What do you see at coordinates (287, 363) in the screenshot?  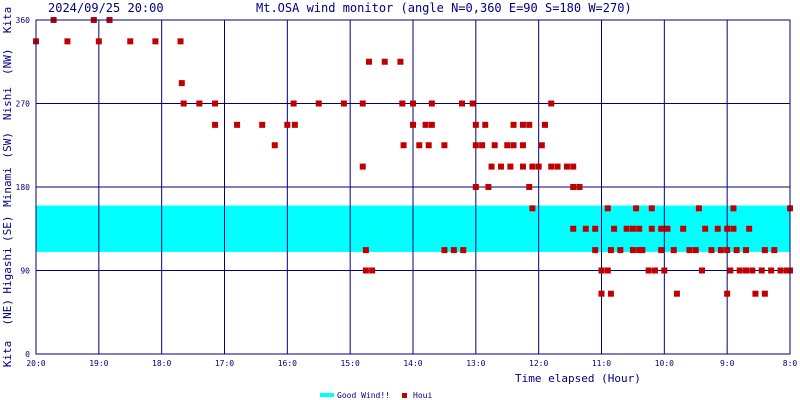 I see `x-tick-label: 16:0` at bounding box center [287, 363].